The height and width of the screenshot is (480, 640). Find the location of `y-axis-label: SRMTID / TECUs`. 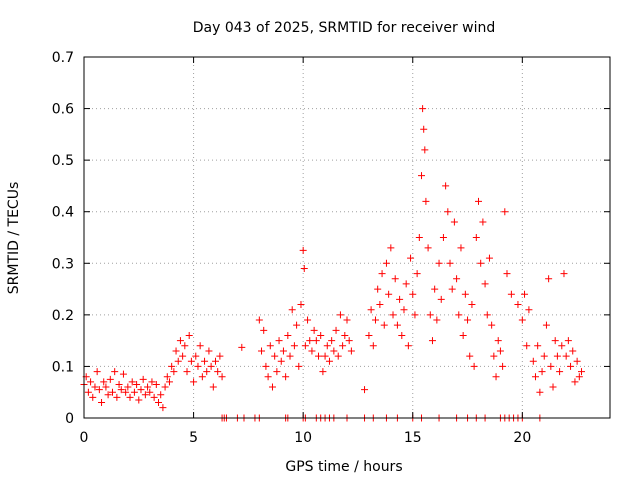

y-axis-label: SRMTID / TECUs is located at coordinates (14, 238).